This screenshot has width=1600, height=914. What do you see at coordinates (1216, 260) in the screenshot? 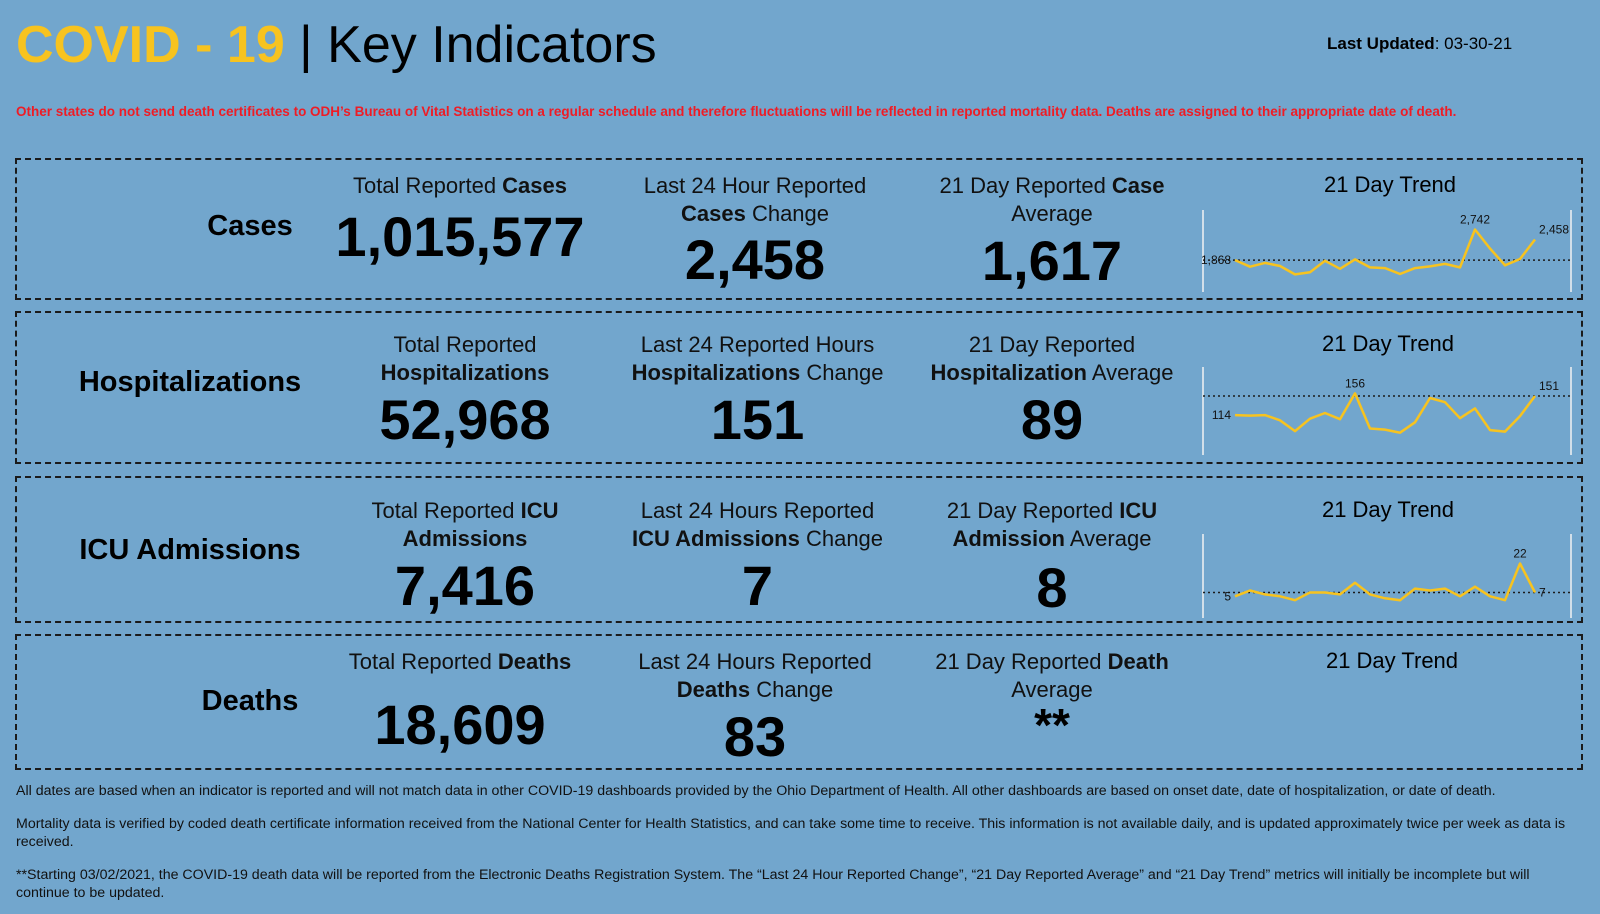
I see `trend-label-first: 1,868` at bounding box center [1216, 260].